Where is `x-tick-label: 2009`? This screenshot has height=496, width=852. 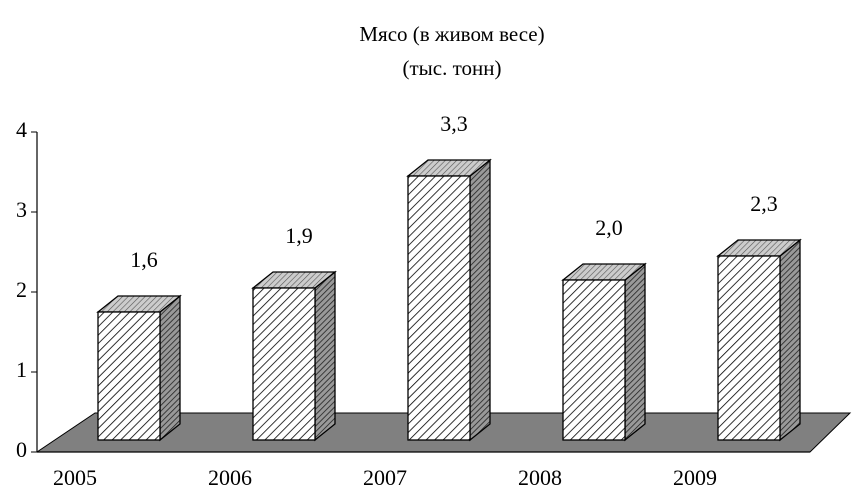 x-tick-label: 2009 is located at coordinates (695, 477).